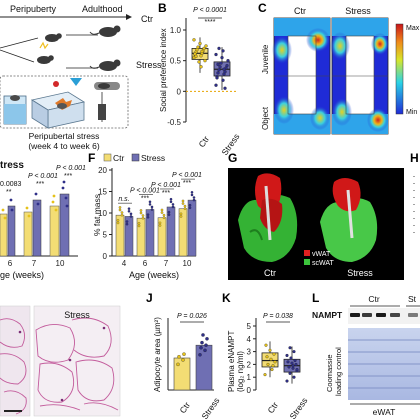 The height and width of the screenshot is (420, 420). Describe the element at coordinates (210, 22) in the screenshot. I see `b-stars: ****` at that location.